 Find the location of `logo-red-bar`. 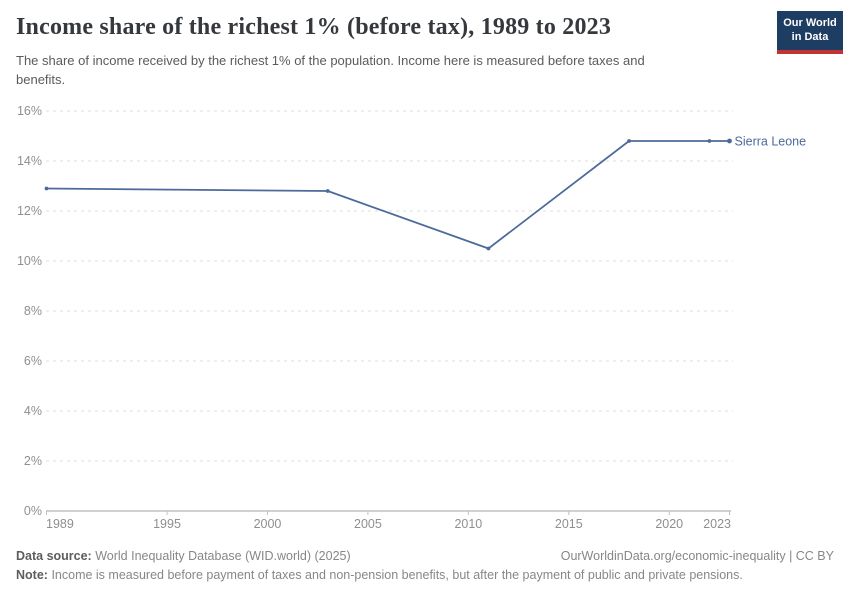

logo-red-bar is located at coordinates (810, 52).